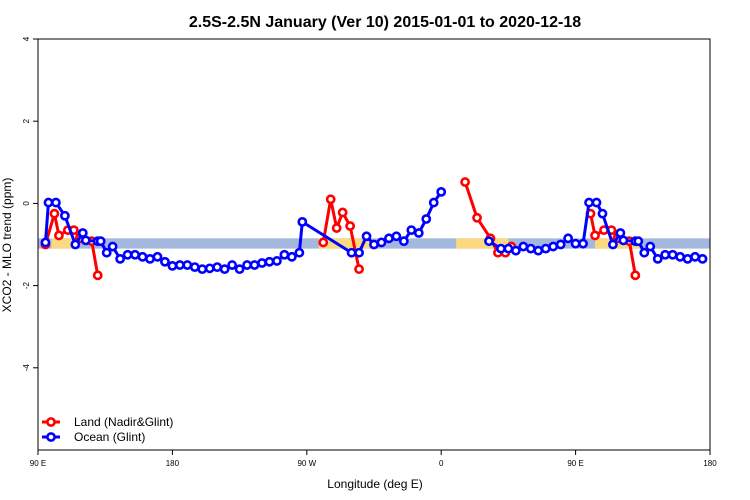  I want to click on y-tick-label-2: 0, so click(26, 203).